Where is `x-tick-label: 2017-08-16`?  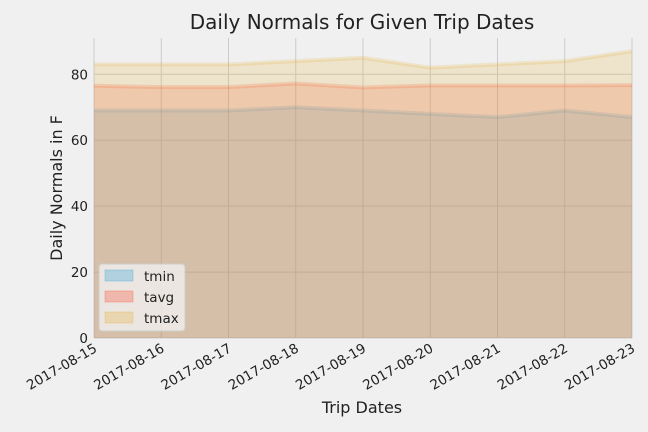 x-tick-label: 2017-08-16 is located at coordinates (129, 367).